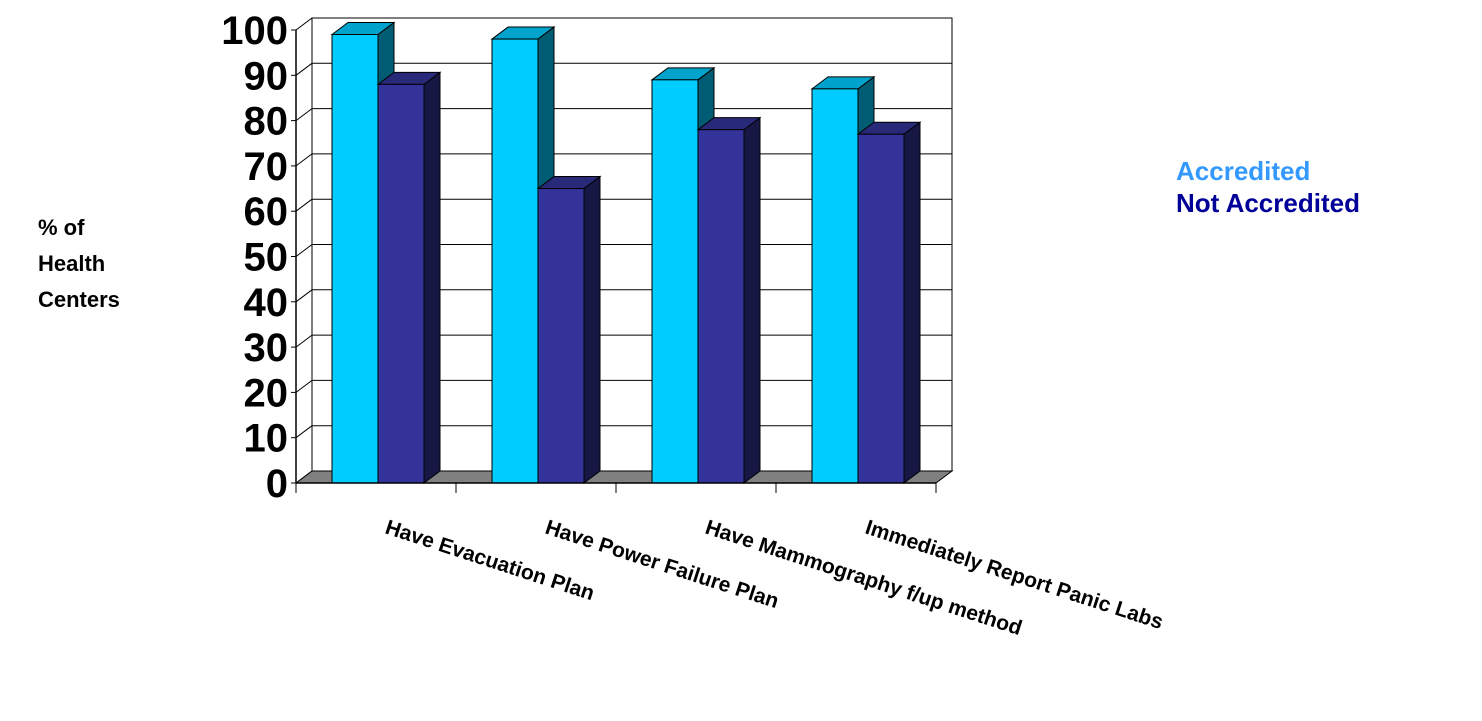  I want to click on legend-item-accredited: Accredited, so click(1243, 171).